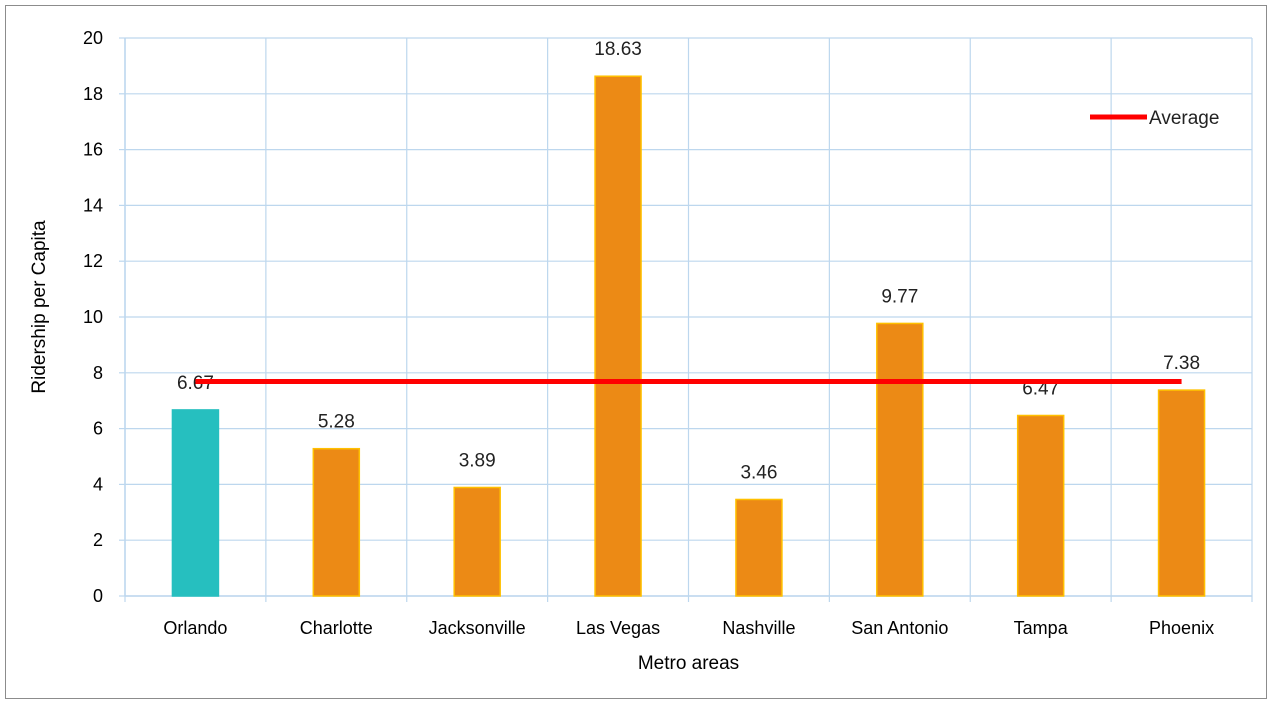 This screenshot has width=1273, height=705. Describe the element at coordinates (93, 38) in the screenshot. I see `y-tick-label: 20` at that location.